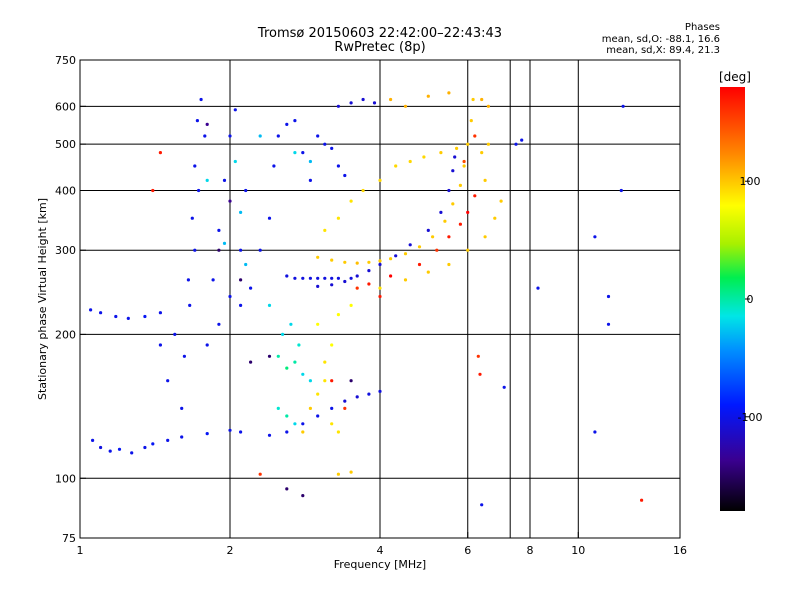 The image size is (800, 600). What do you see at coordinates (42, 299) in the screenshot?
I see `y-axis-label: Stationary phase Virtual Height [km]` at bounding box center [42, 299].